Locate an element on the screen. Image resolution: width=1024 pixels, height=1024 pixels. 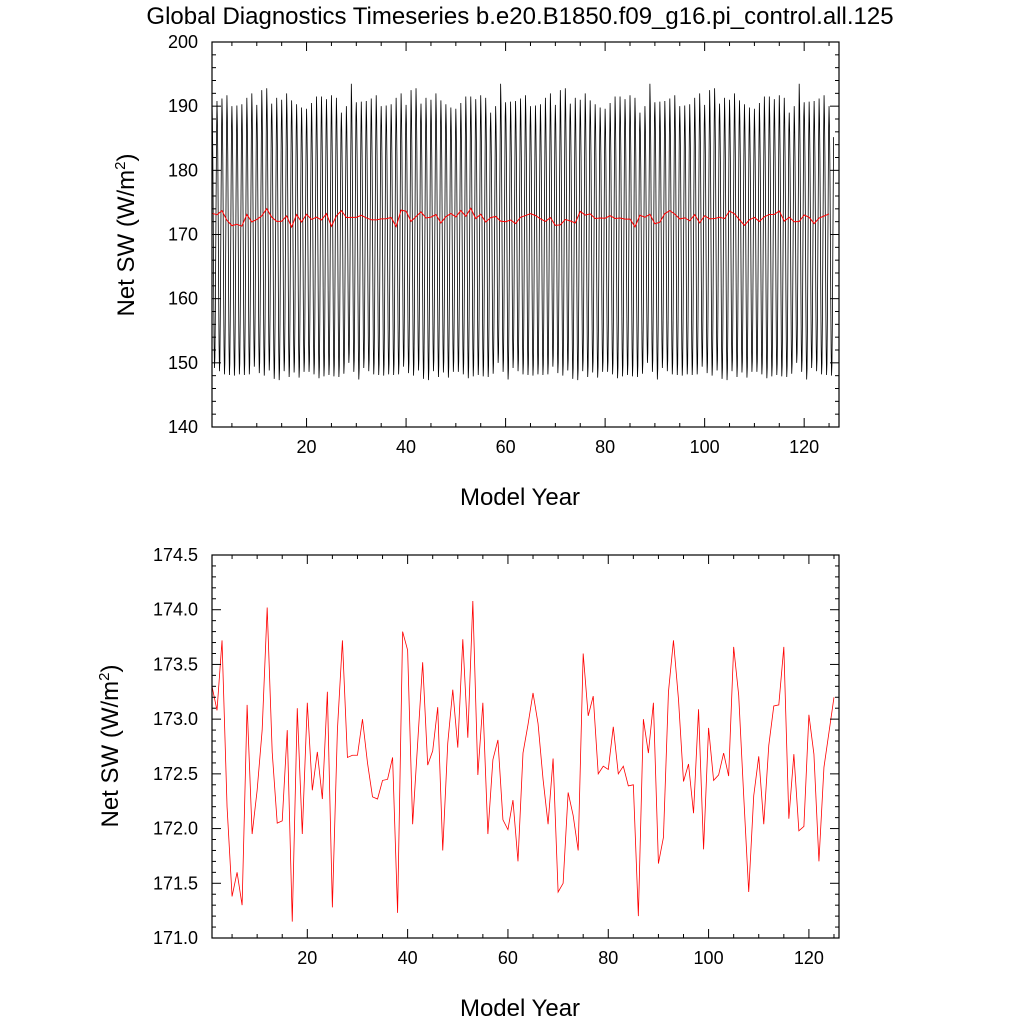
y-tick-label: 170 is located at coordinates (183, 235).